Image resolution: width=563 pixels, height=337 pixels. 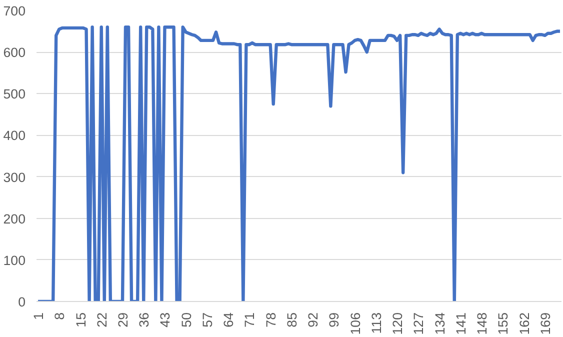 I want to click on x-tick-label: 43, so click(x=165, y=320).